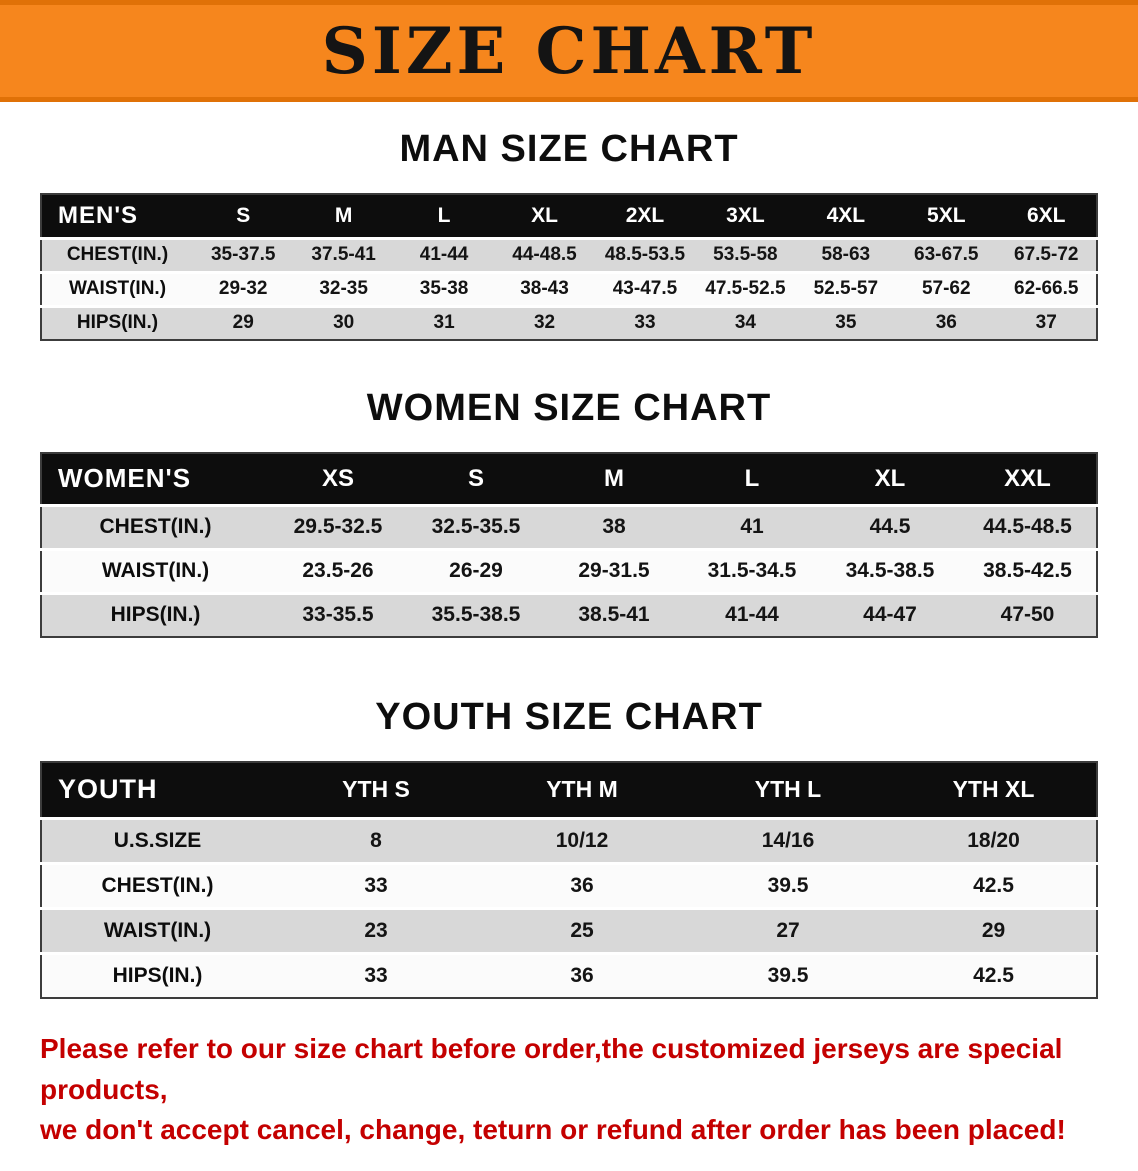 This screenshot has height=1171, width=1138. I want to click on data-cell: 52.5-57, so click(846, 288).